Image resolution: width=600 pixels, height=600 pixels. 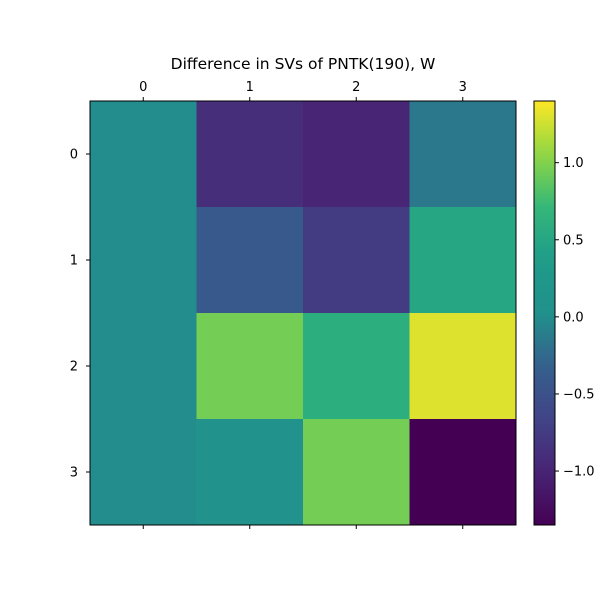 I want to click on y-tick-label-3: 3, so click(x=74, y=473).